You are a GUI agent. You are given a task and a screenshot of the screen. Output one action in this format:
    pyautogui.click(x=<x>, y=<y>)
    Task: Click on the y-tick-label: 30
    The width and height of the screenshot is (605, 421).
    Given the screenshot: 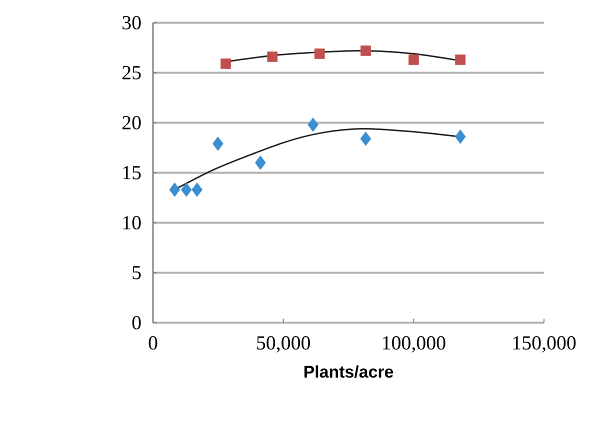 What is the action you would take?
    pyautogui.click(x=131, y=23)
    